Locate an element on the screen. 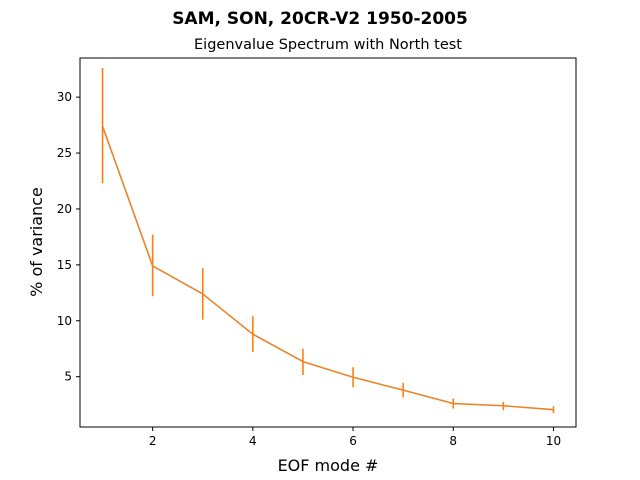 The width and height of the screenshot is (640, 480). x-tick-label: 8 is located at coordinates (453, 441).